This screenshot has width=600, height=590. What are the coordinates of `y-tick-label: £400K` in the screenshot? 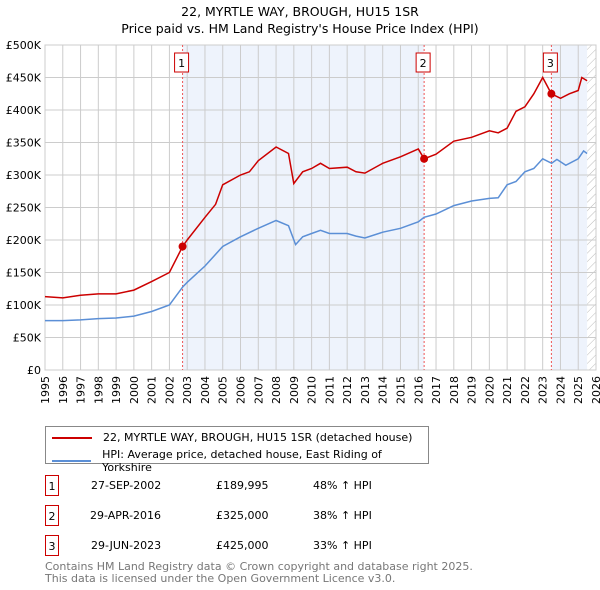 It's located at (24, 110).